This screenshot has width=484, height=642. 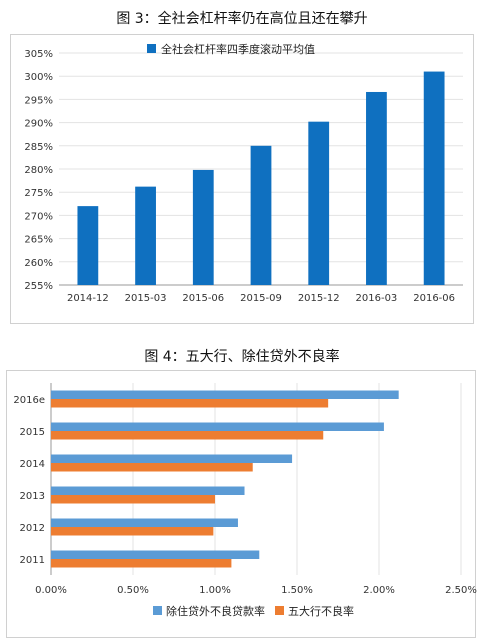 What do you see at coordinates (146, 298) in the screenshot?
I see `x-tick-label: 2015-03` at bounding box center [146, 298].